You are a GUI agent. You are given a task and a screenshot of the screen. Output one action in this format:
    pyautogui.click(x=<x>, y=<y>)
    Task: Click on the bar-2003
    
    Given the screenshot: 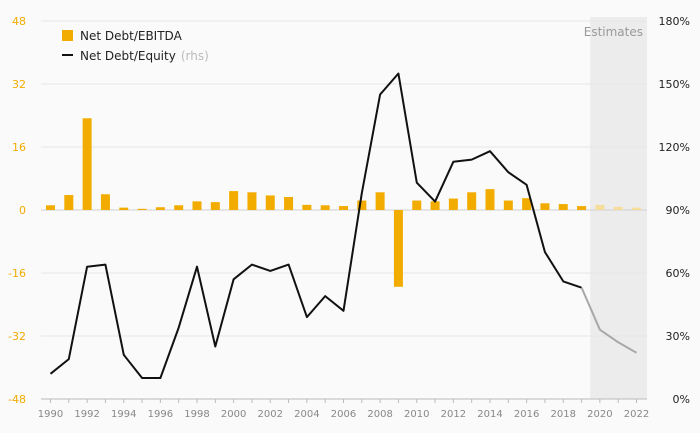 What is the action you would take?
    pyautogui.click(x=289, y=203)
    